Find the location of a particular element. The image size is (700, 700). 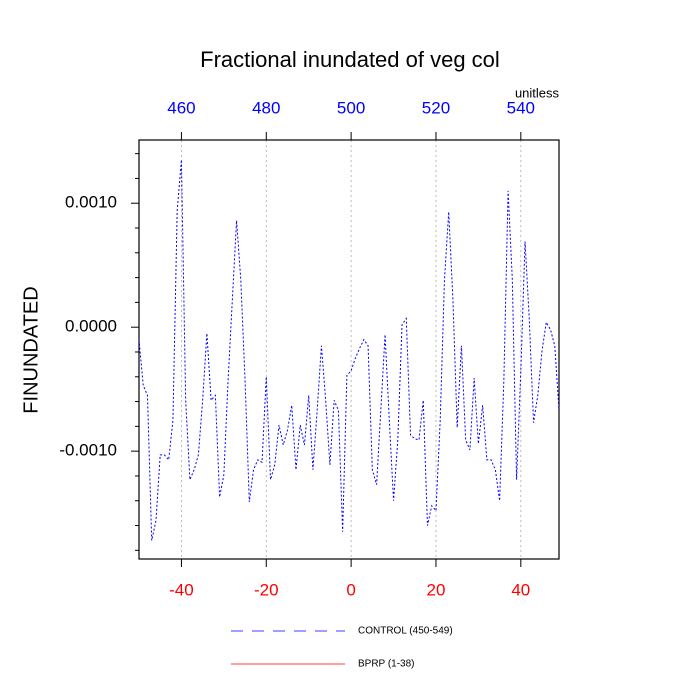

legend-label: BPRP (1-38) is located at coordinates (386, 664).